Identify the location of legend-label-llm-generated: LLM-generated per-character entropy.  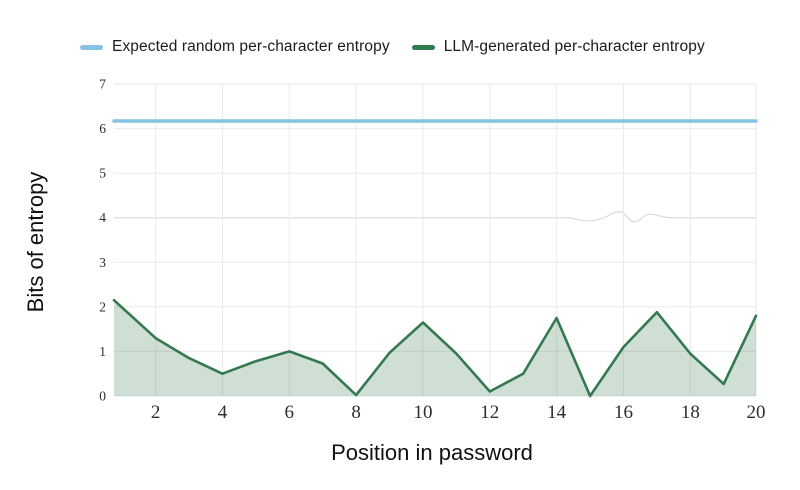
(574, 46).